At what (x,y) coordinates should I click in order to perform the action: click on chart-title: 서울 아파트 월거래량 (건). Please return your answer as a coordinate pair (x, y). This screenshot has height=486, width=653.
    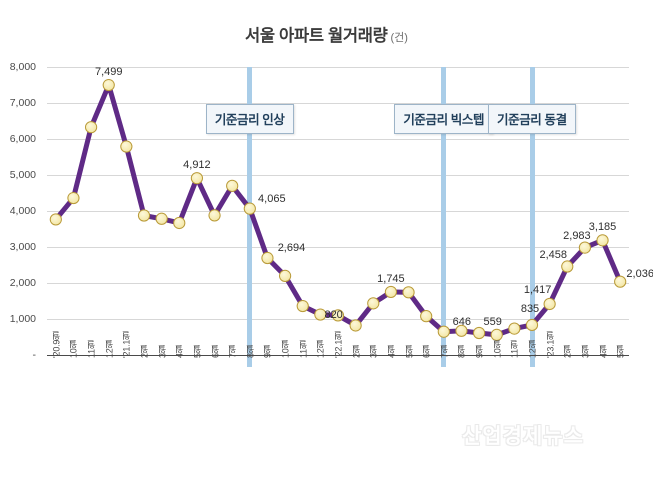
    Looking at the image, I should click on (326, 34).